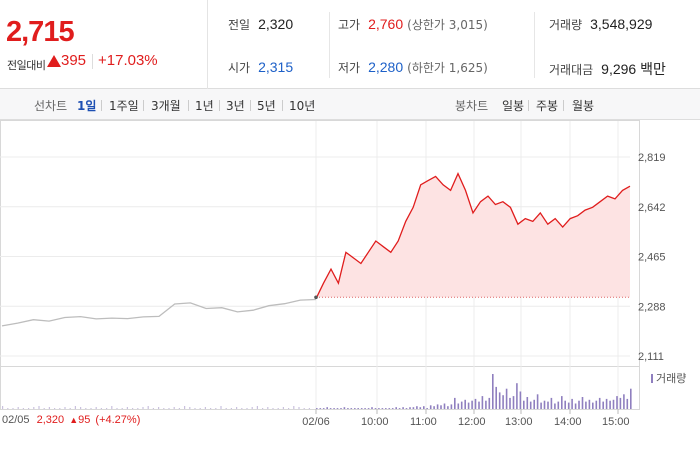 This screenshot has height=450, width=700. What do you see at coordinates (413, 67) in the screenshot?
I see `stat-low: 저가 2,280 (하한가 1,625)` at bounding box center [413, 67].